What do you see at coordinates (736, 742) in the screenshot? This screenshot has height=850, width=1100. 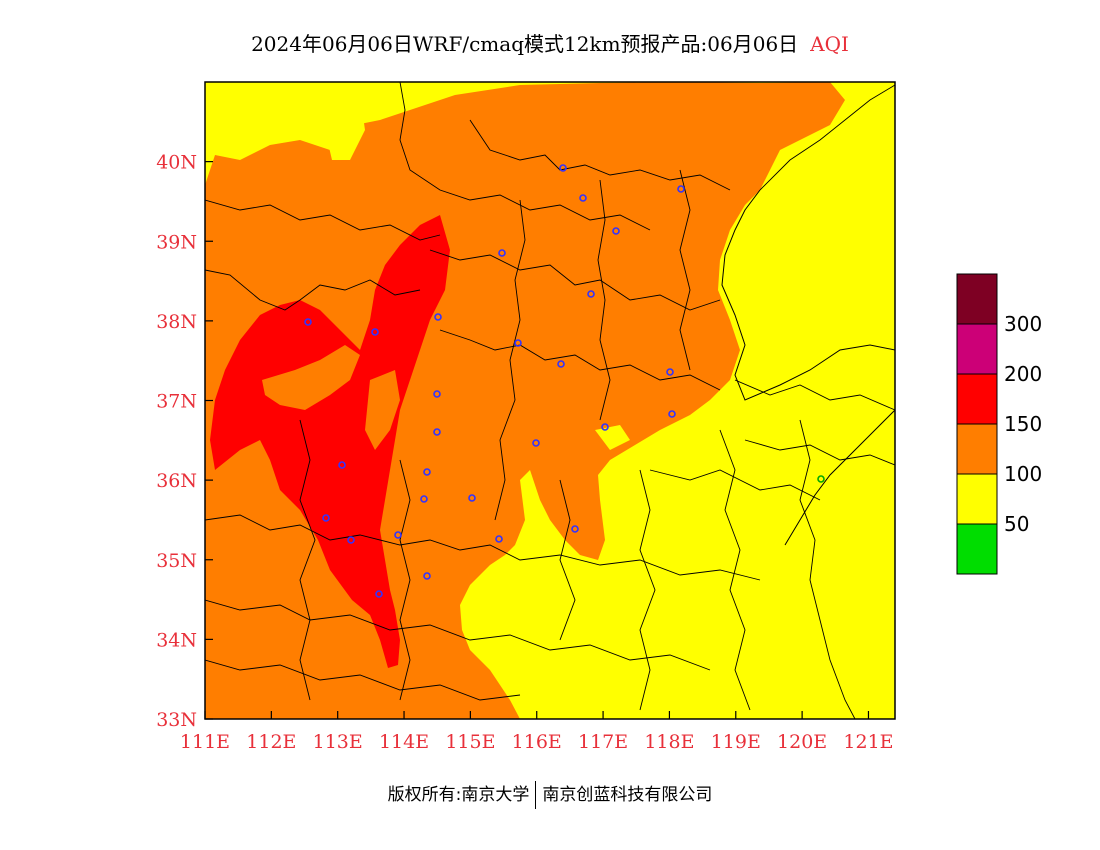 I see `x-tick-label: 119E` at bounding box center [736, 742].